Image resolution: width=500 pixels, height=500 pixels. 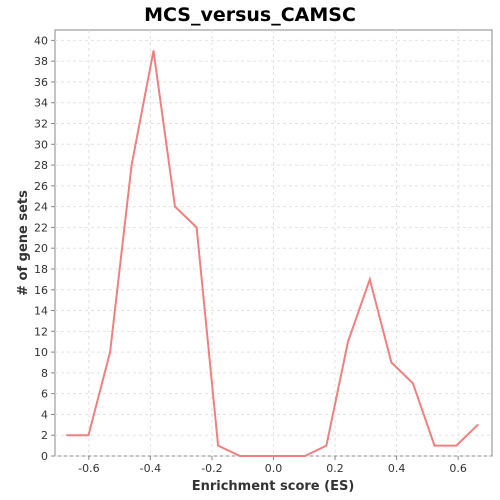 What do you see at coordinates (41, 311) in the screenshot?
I see `y-tick-label: 14` at bounding box center [41, 311].